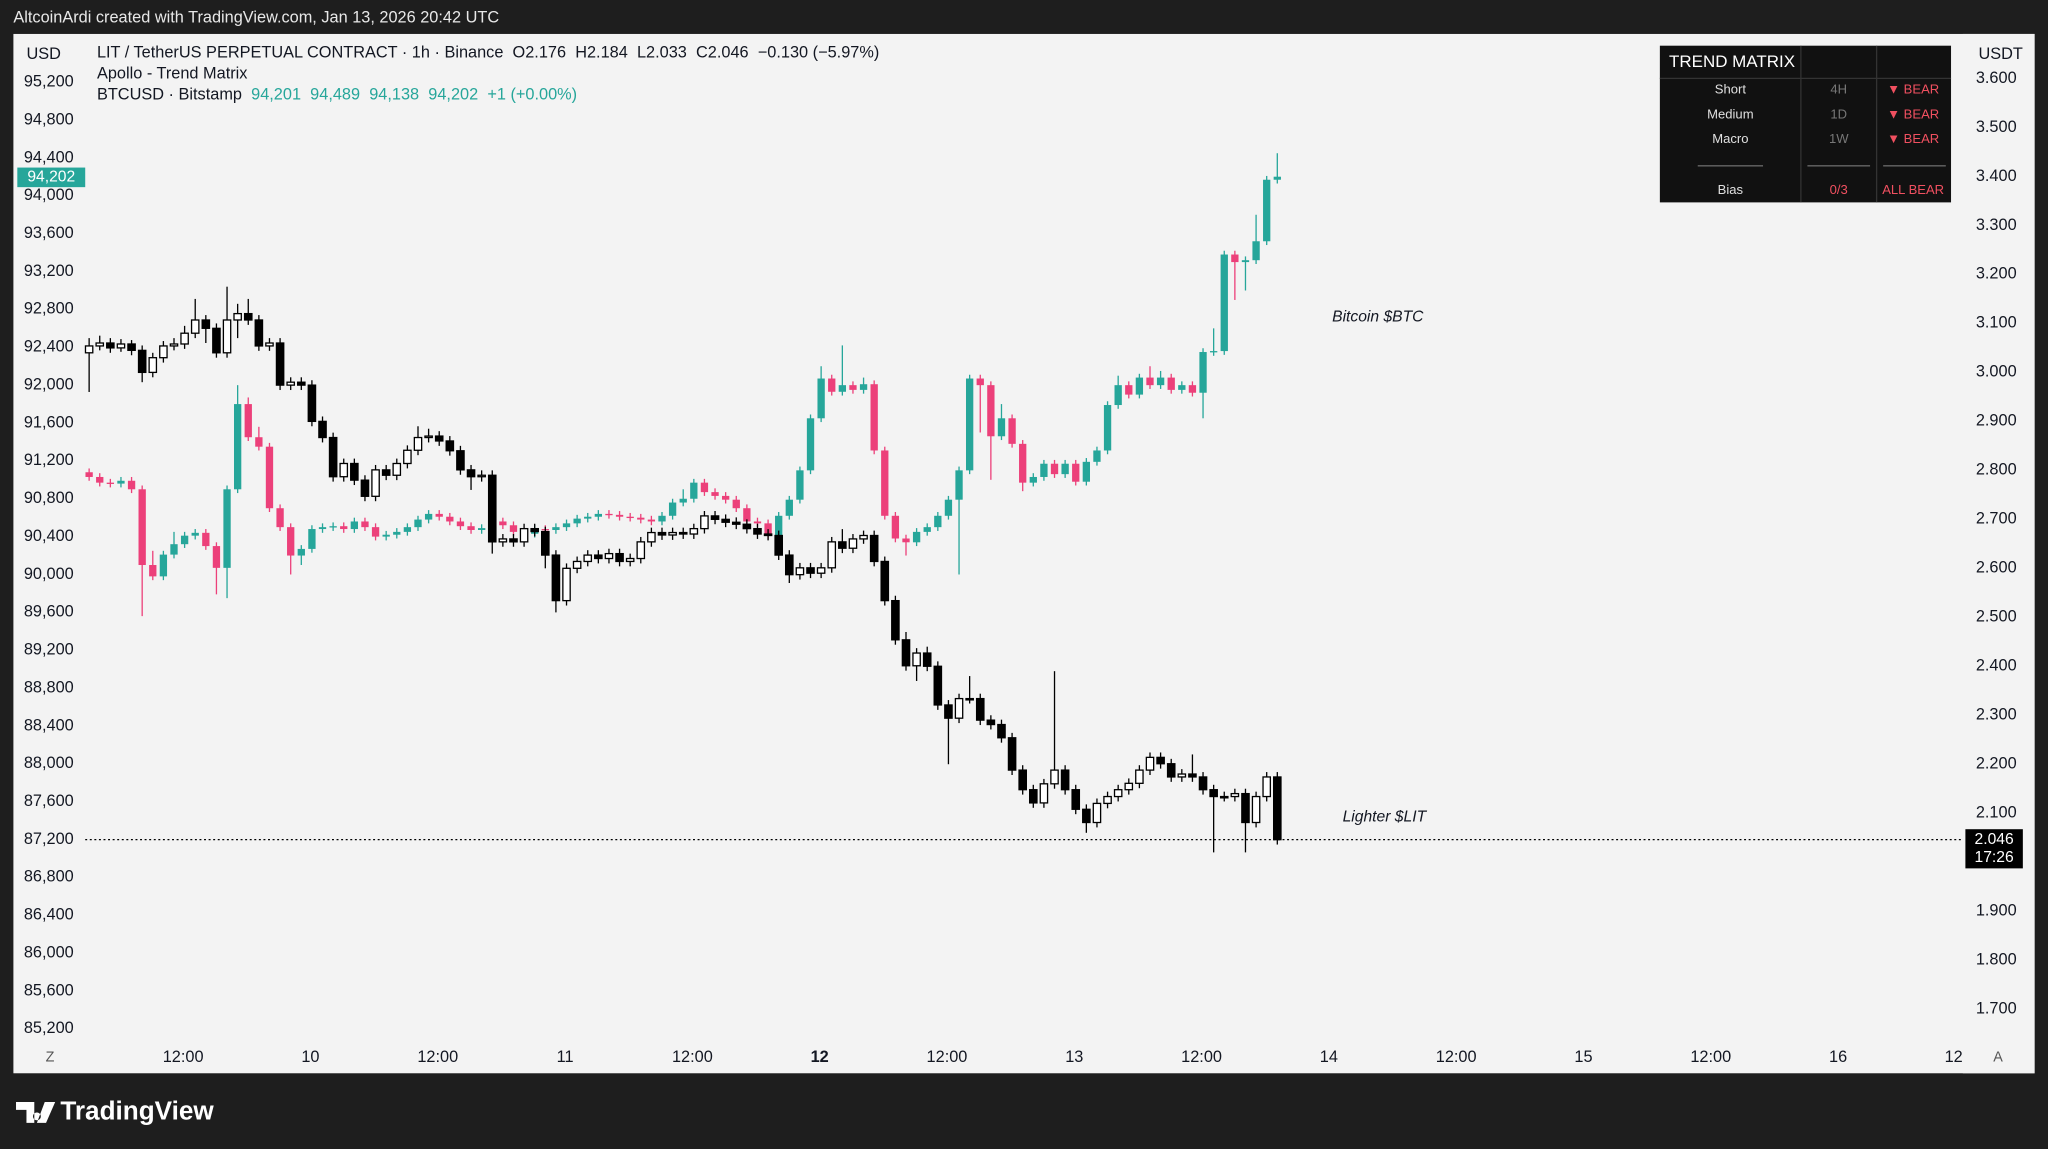 The image size is (2048, 1149). I want to click on y2-tick-label: 1.800, so click(1996, 959).